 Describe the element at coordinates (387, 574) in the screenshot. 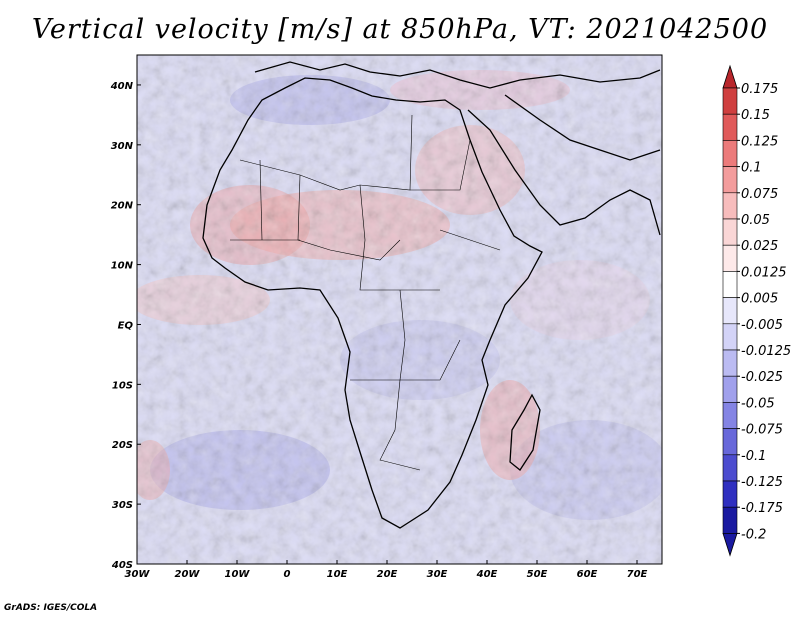

I see `lon-tick-label: 20E` at that location.